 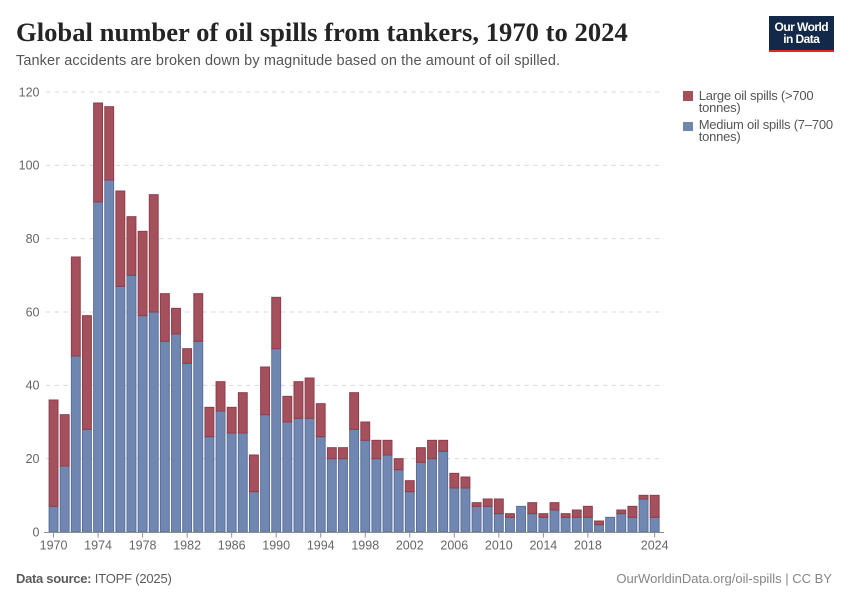 What do you see at coordinates (410, 546) in the screenshot?
I see `svg-text: 2002` at bounding box center [410, 546].